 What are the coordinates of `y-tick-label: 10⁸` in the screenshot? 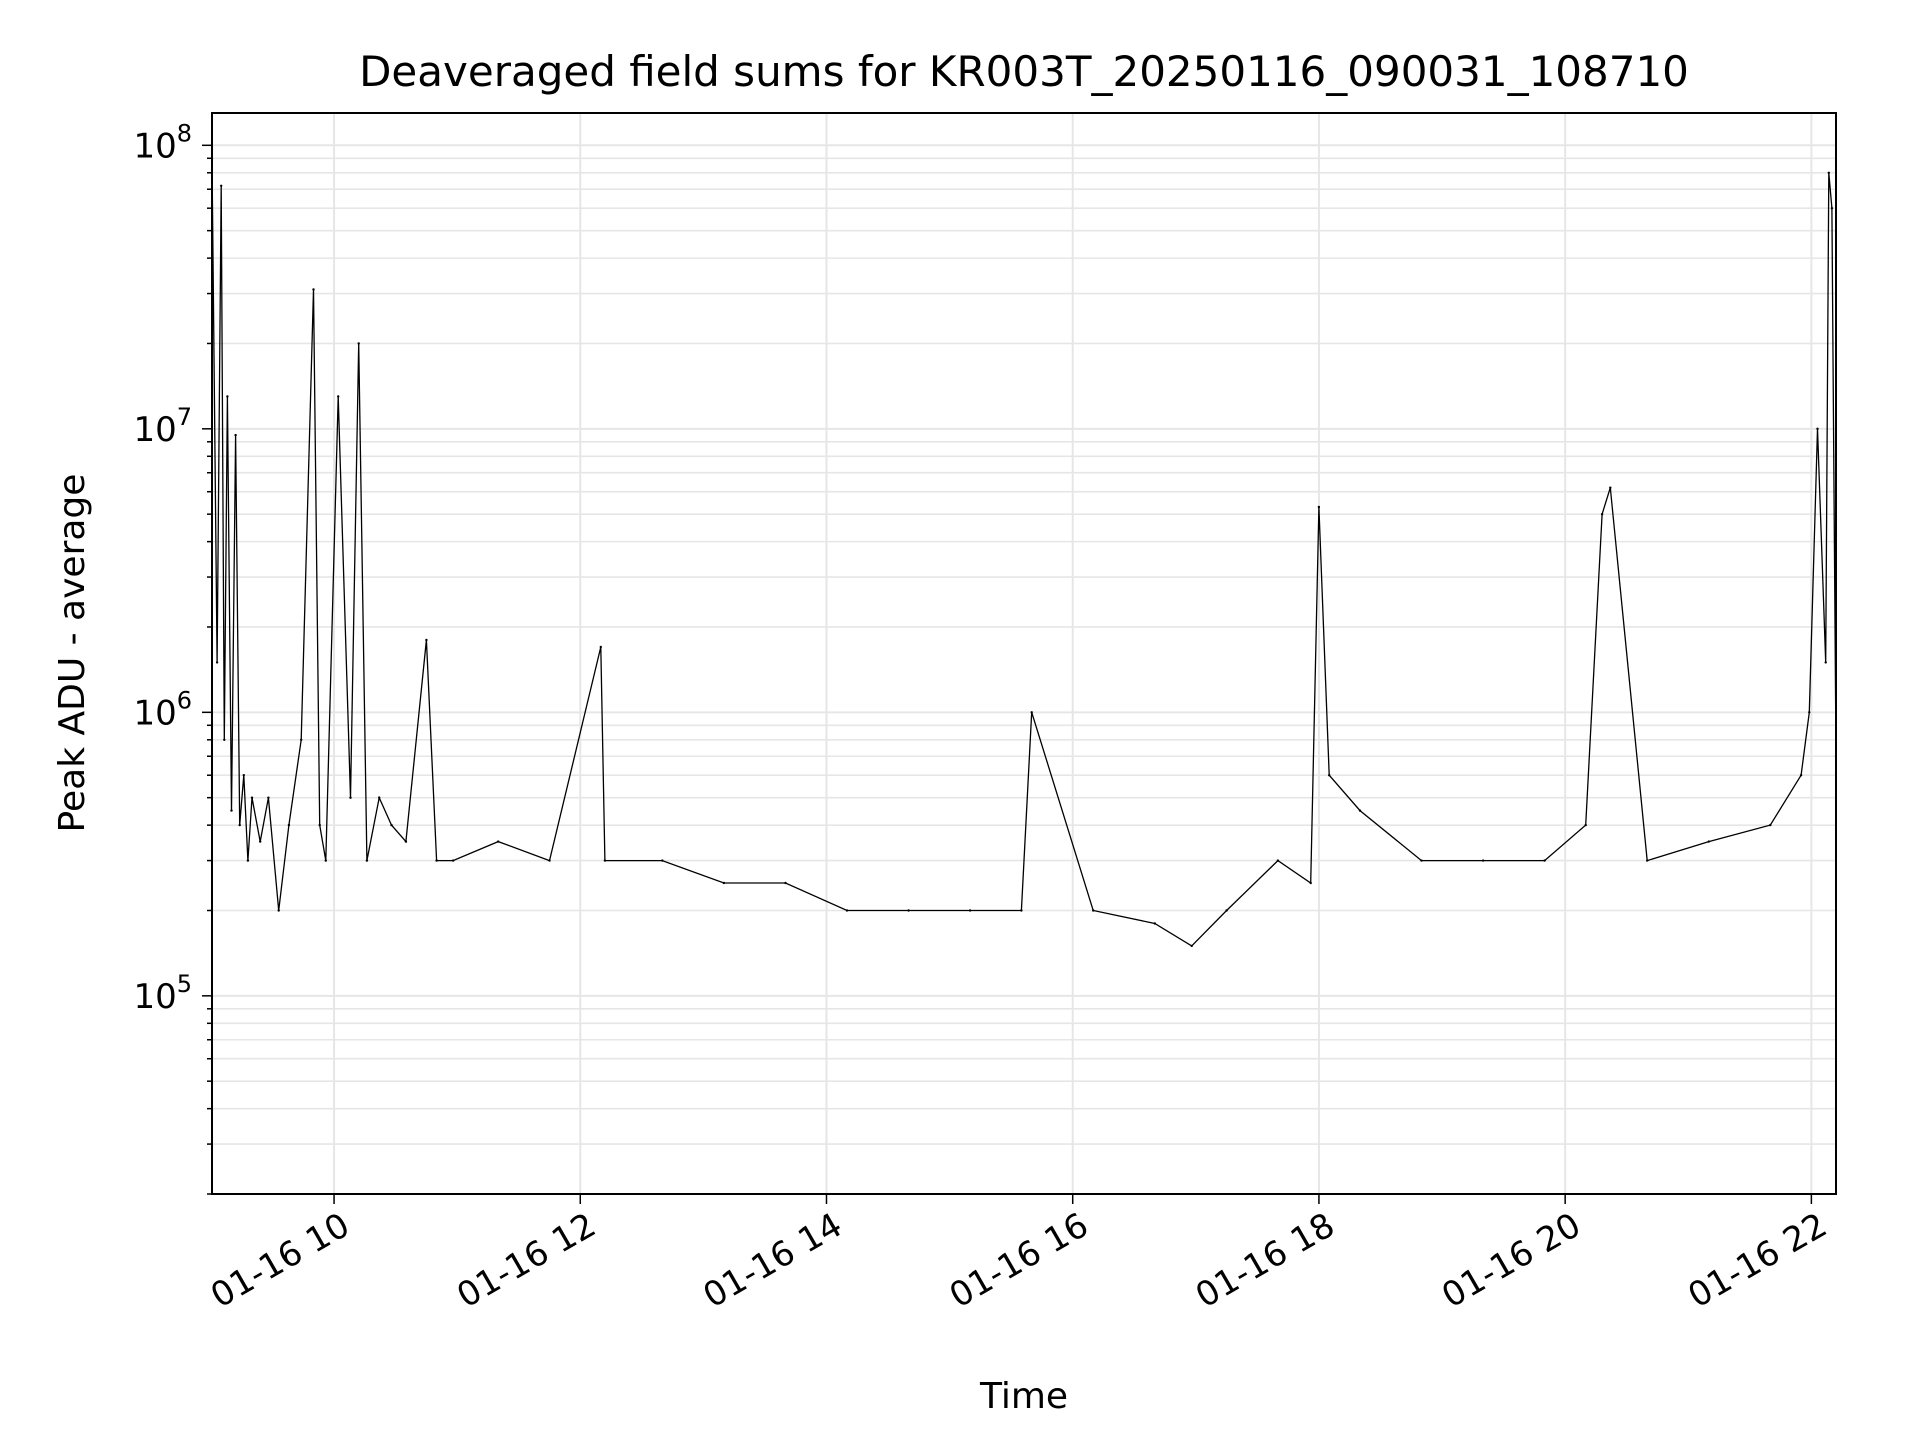 It's located at (162, 142).